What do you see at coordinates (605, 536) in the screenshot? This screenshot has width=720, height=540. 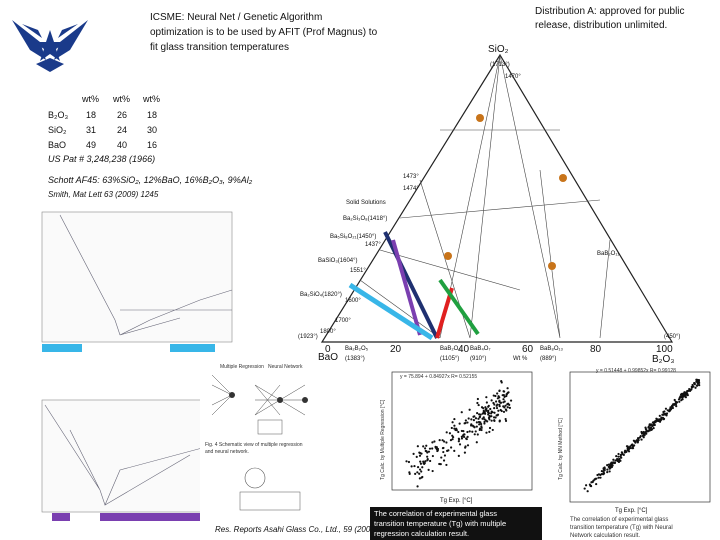 I see `caption: Network calculation result.` at bounding box center [605, 536].